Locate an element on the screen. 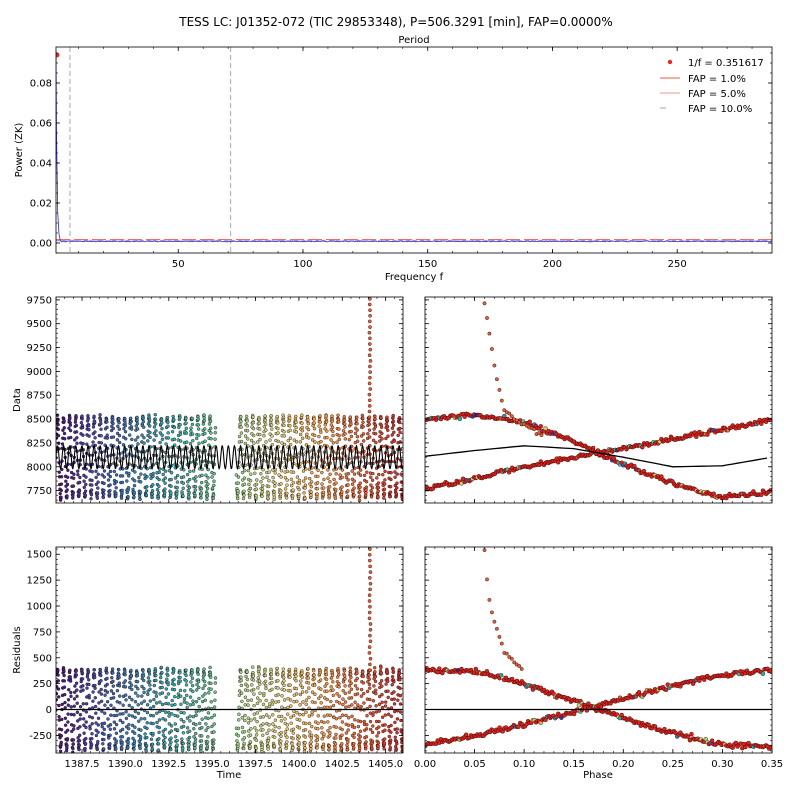 This screenshot has height=796, width=792. residuals-vs-phase-xtick-label: 0.15 is located at coordinates (574, 764).